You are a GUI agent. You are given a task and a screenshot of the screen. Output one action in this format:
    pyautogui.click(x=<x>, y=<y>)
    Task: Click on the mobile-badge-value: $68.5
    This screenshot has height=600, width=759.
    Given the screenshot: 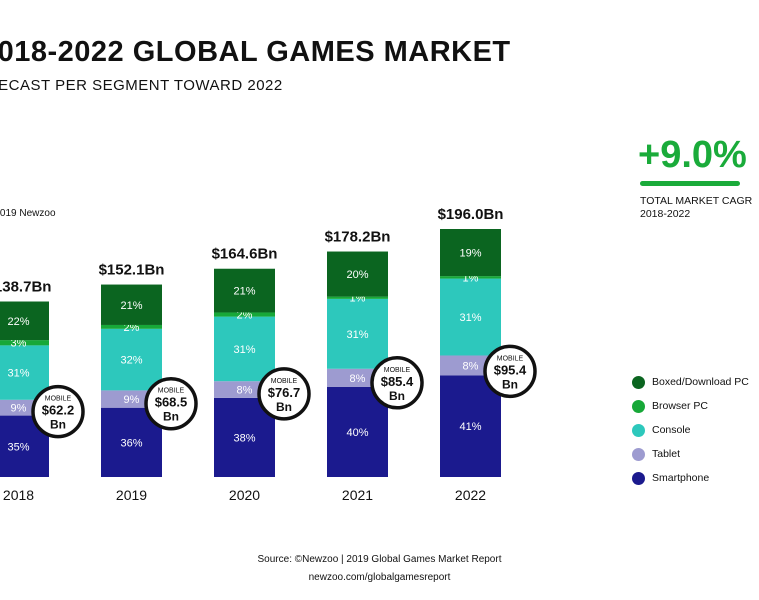 What is the action you would take?
    pyautogui.click(x=171, y=402)
    